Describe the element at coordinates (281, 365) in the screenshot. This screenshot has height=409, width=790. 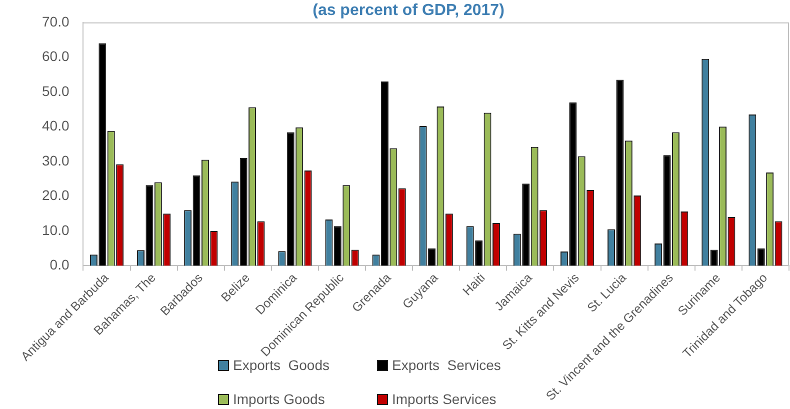
I see `legend-label: Exports Goods` at that location.